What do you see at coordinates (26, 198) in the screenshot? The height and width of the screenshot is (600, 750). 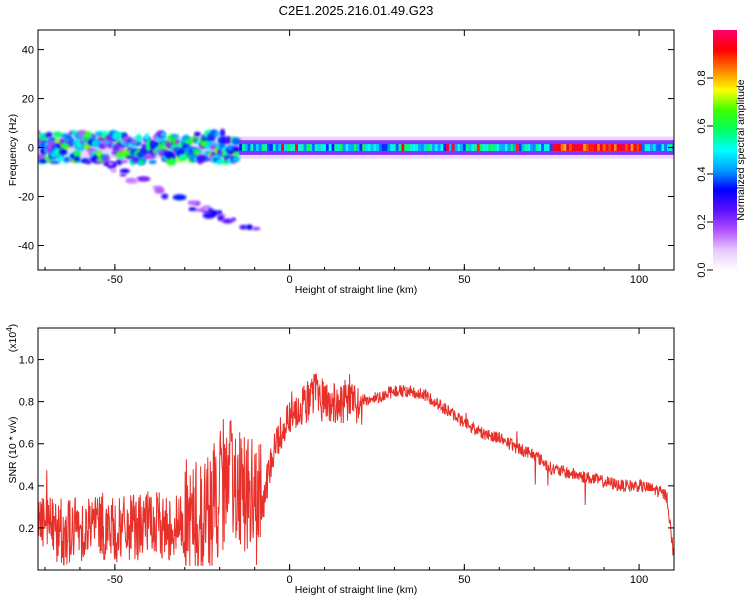 I see `y-tick-label: -20` at bounding box center [26, 198].